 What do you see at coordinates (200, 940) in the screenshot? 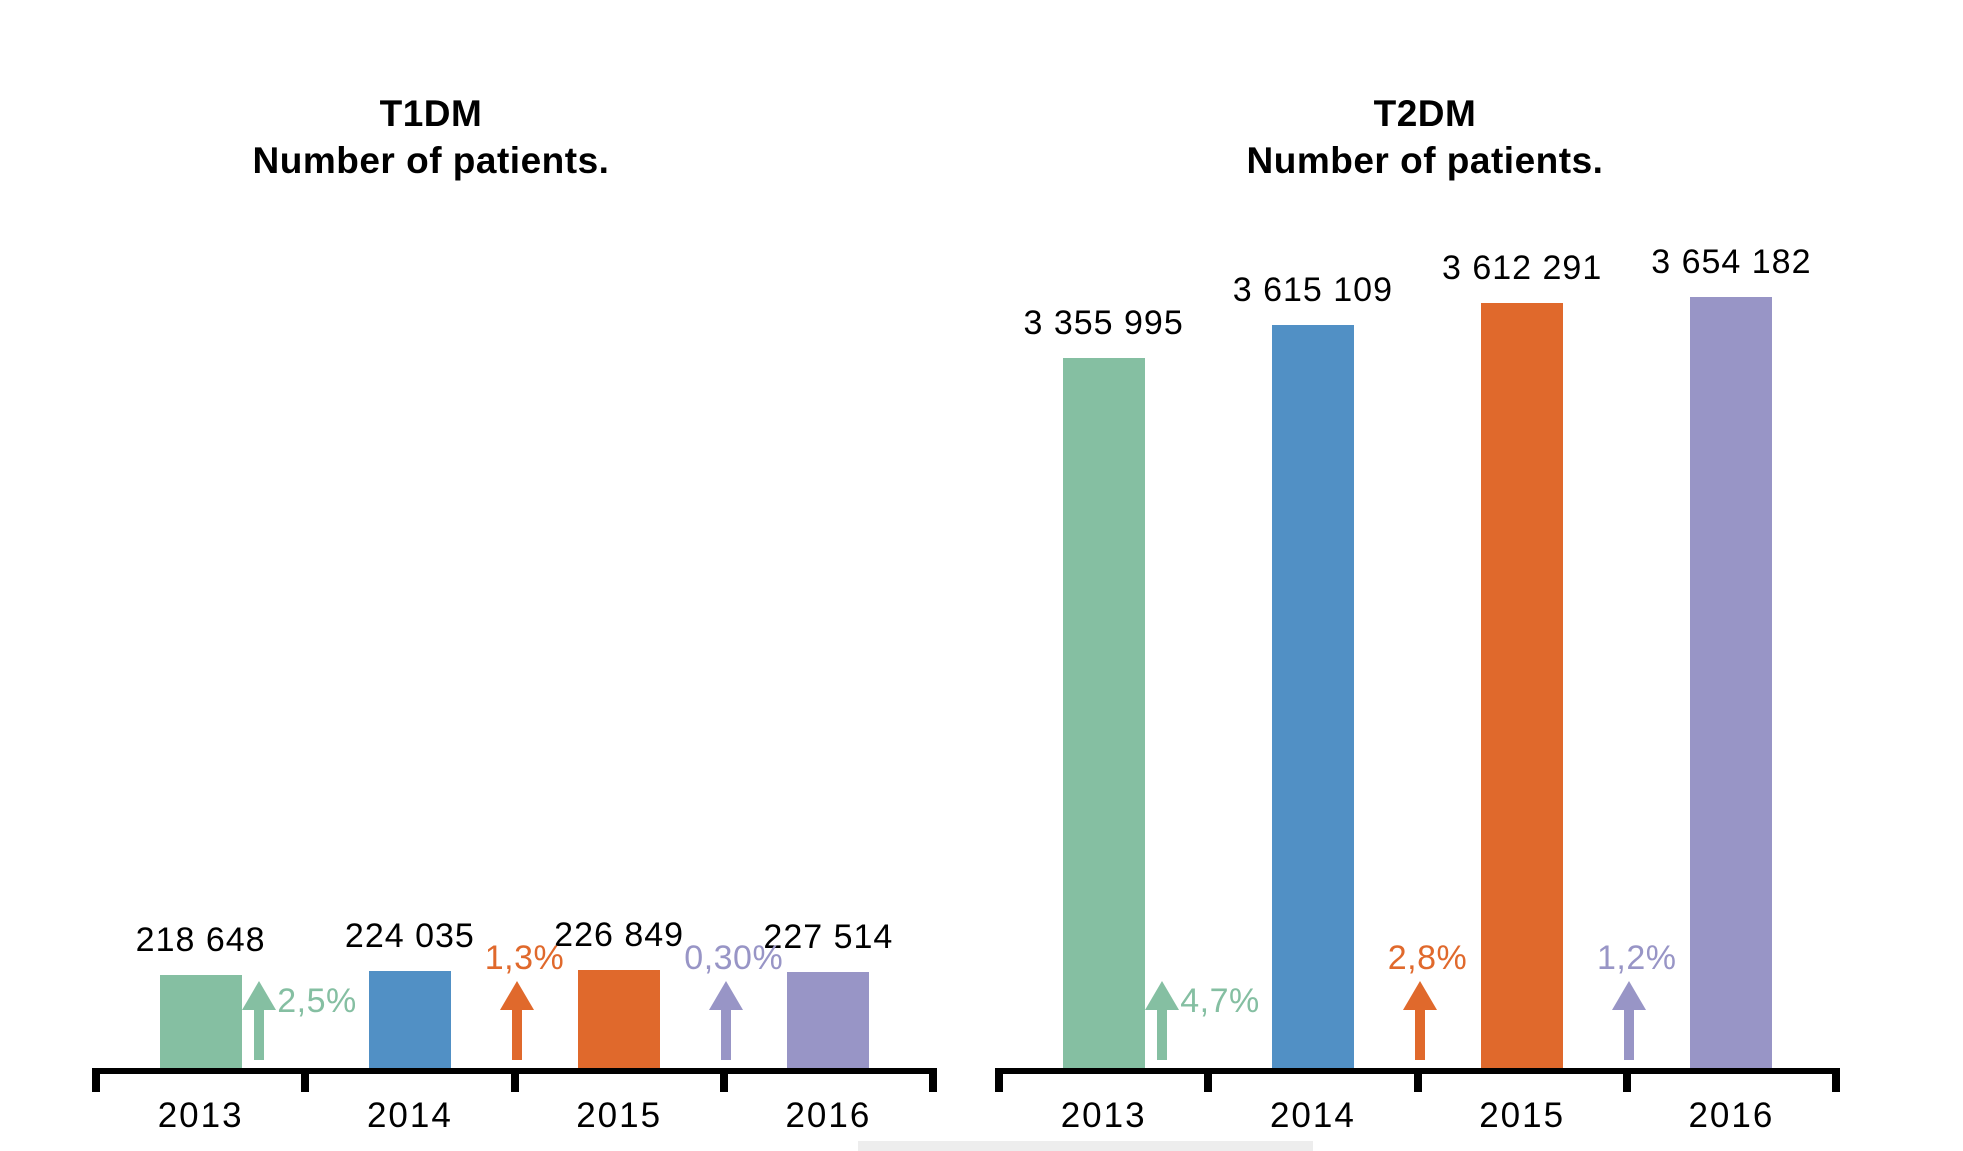
I see `bar-value-label: 218 648` at bounding box center [200, 940].